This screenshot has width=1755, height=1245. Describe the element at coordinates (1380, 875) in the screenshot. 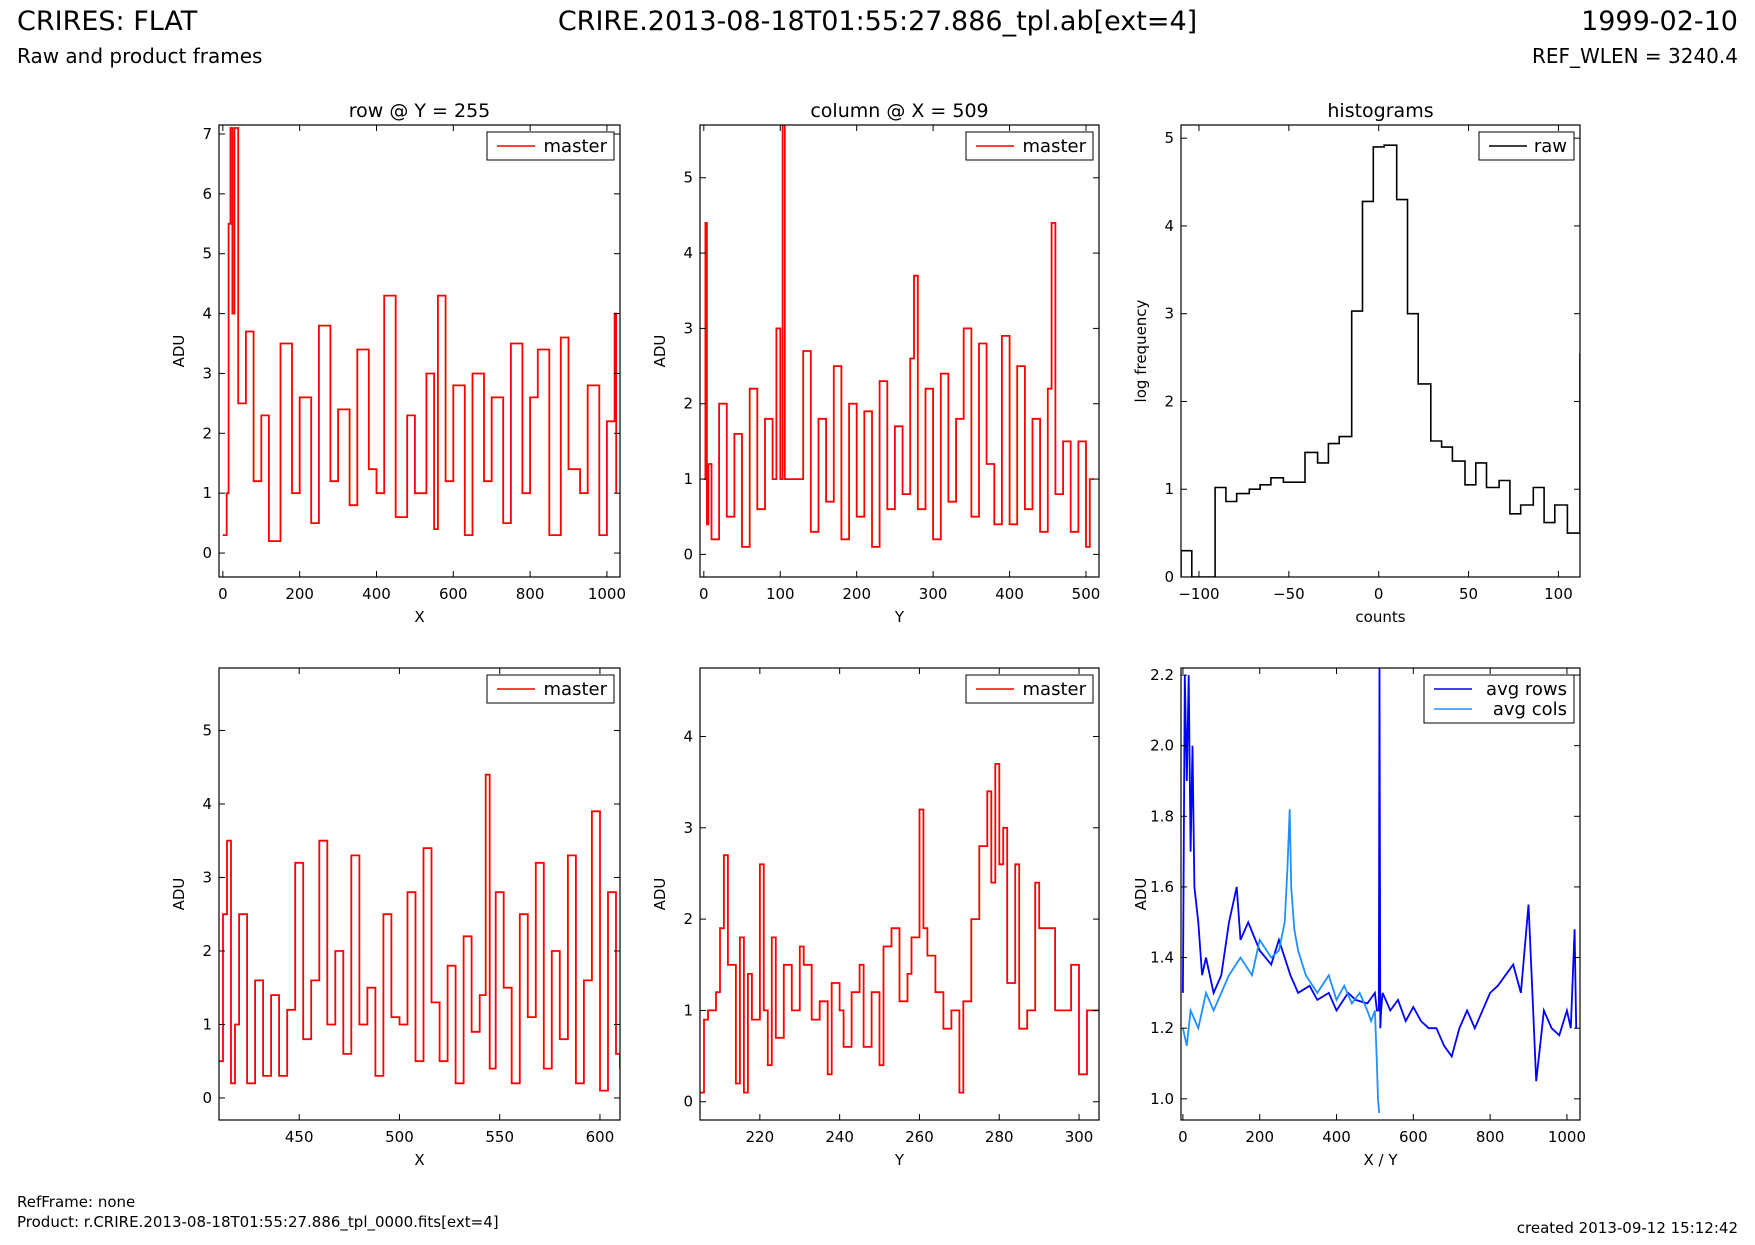

I see `series-line-avg-rows` at that location.